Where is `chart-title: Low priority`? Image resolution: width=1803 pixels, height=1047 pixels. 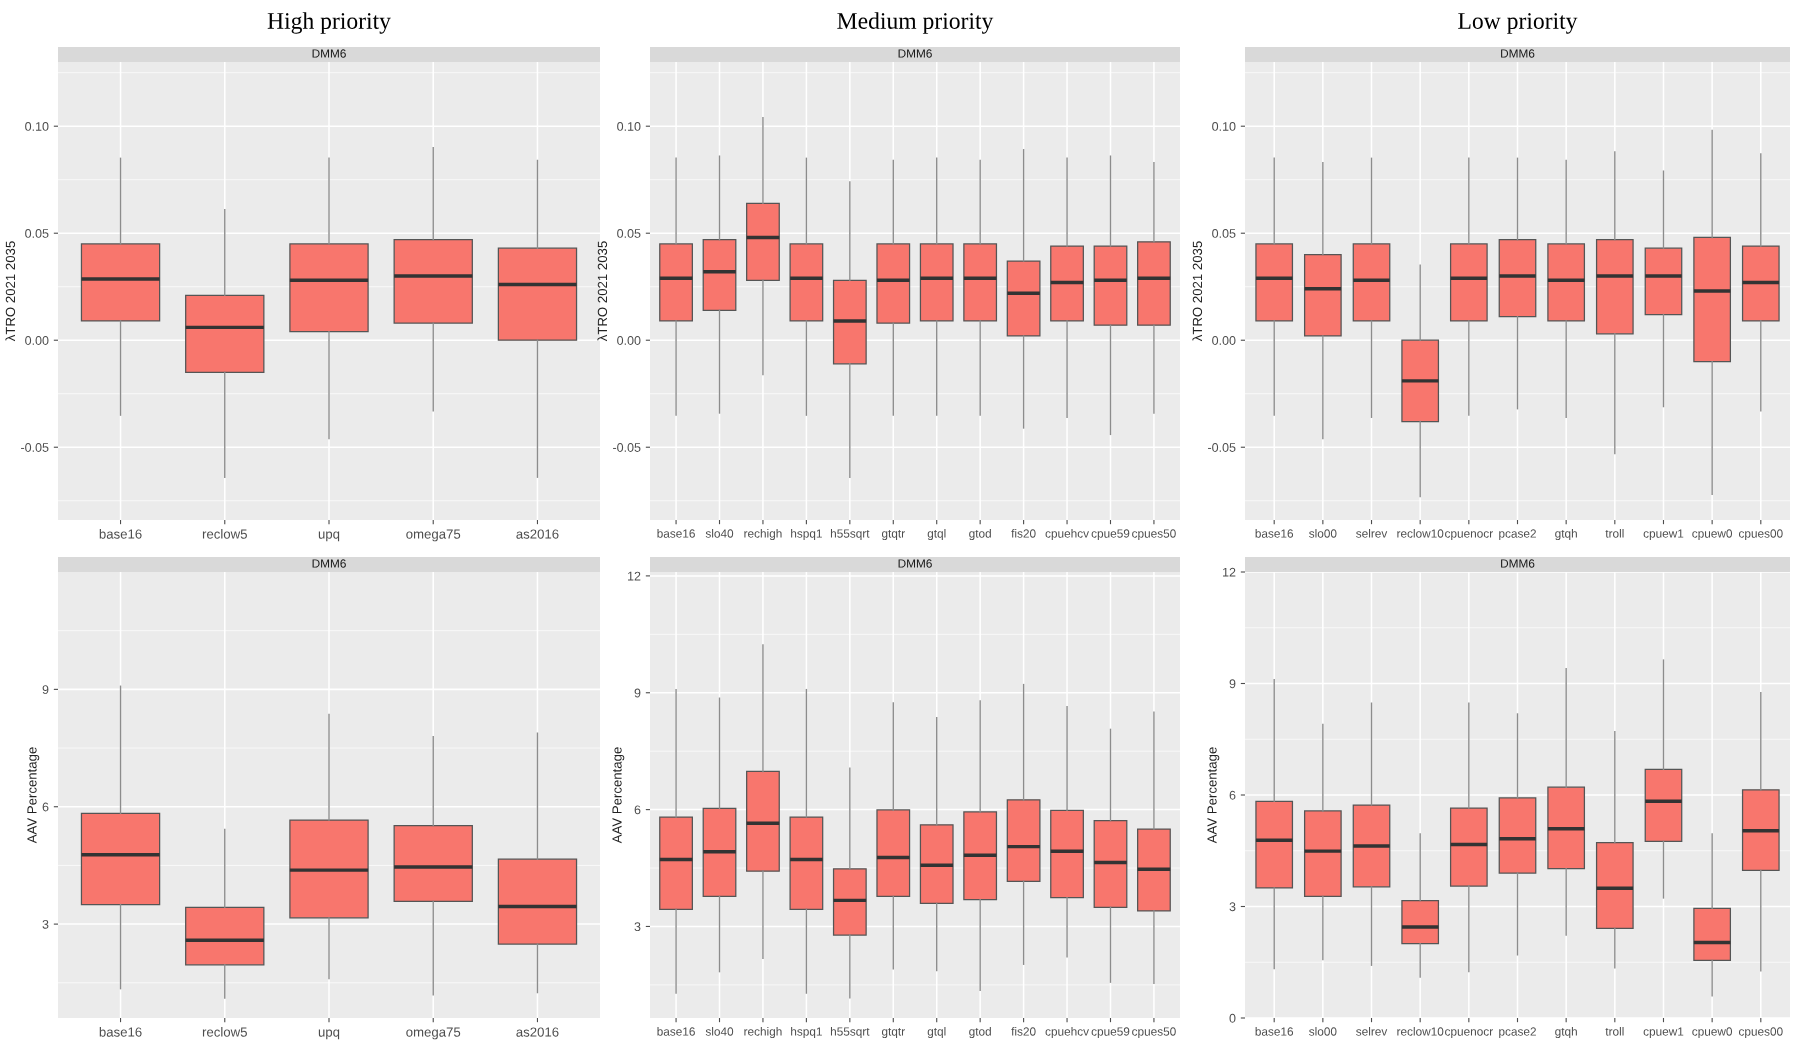
chart-title: Low priority is located at coordinates (1518, 23).